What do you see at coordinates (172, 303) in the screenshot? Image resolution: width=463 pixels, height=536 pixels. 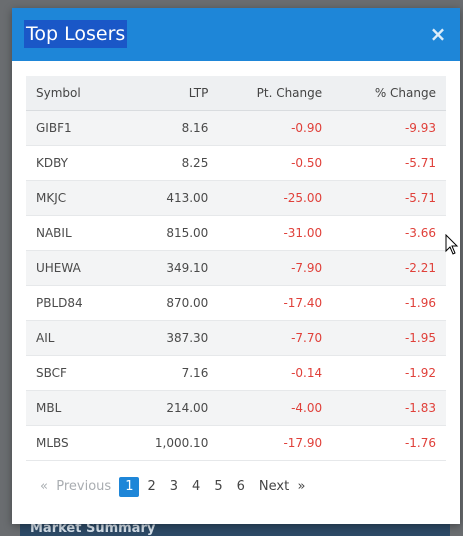 I see `ltp-cell: 870.00` at bounding box center [172, 303].